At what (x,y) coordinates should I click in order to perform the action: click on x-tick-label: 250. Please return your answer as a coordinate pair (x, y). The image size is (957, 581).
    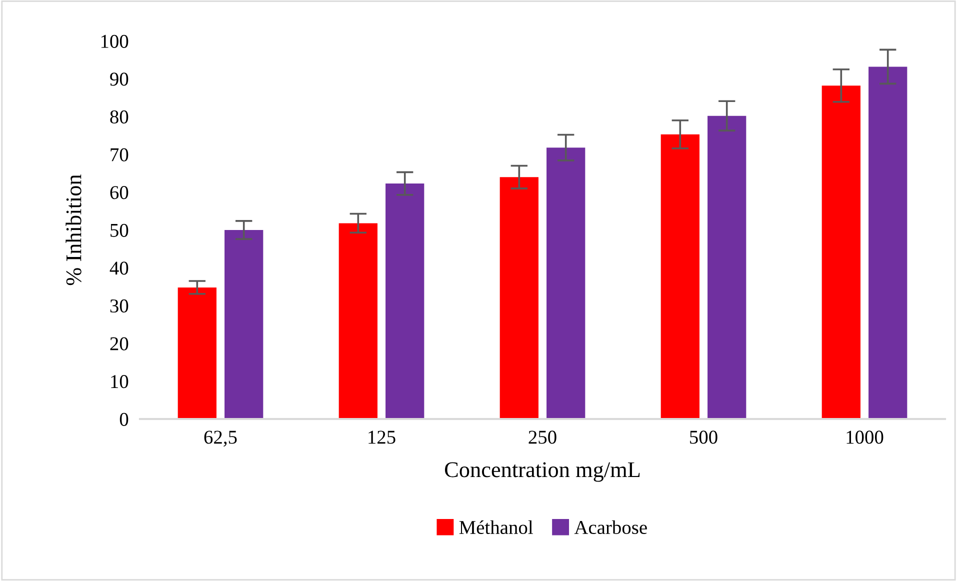
    Looking at the image, I should click on (542, 437).